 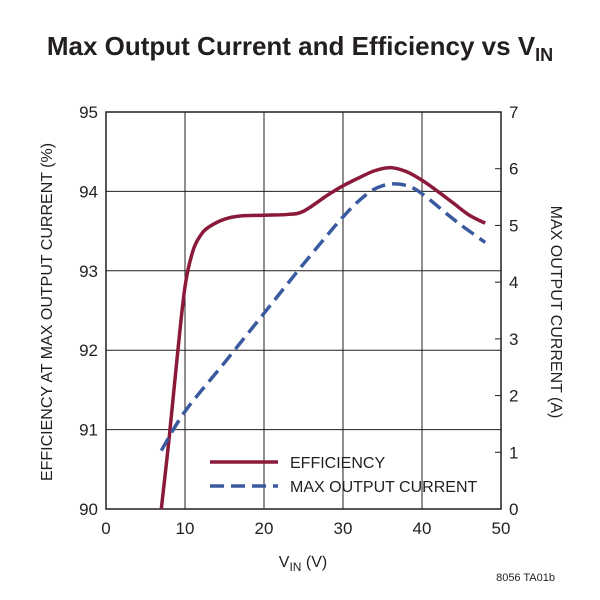 What do you see at coordinates (383, 487) in the screenshot?
I see `legend-label-max-output-current: MAX OUTPUT CURRENT` at bounding box center [383, 487].